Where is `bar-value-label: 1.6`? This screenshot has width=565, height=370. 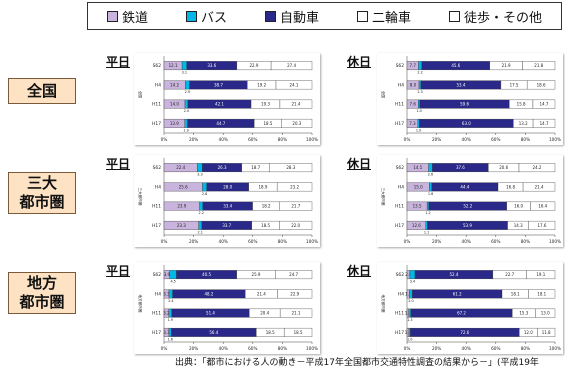
bar-value-label: 1.6 is located at coordinates (169, 339).